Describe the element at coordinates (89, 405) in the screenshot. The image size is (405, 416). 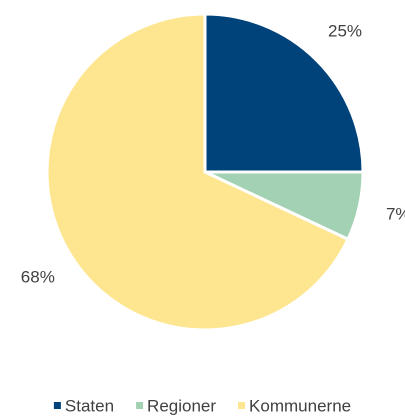
I see `legend-label: Staten` at that location.